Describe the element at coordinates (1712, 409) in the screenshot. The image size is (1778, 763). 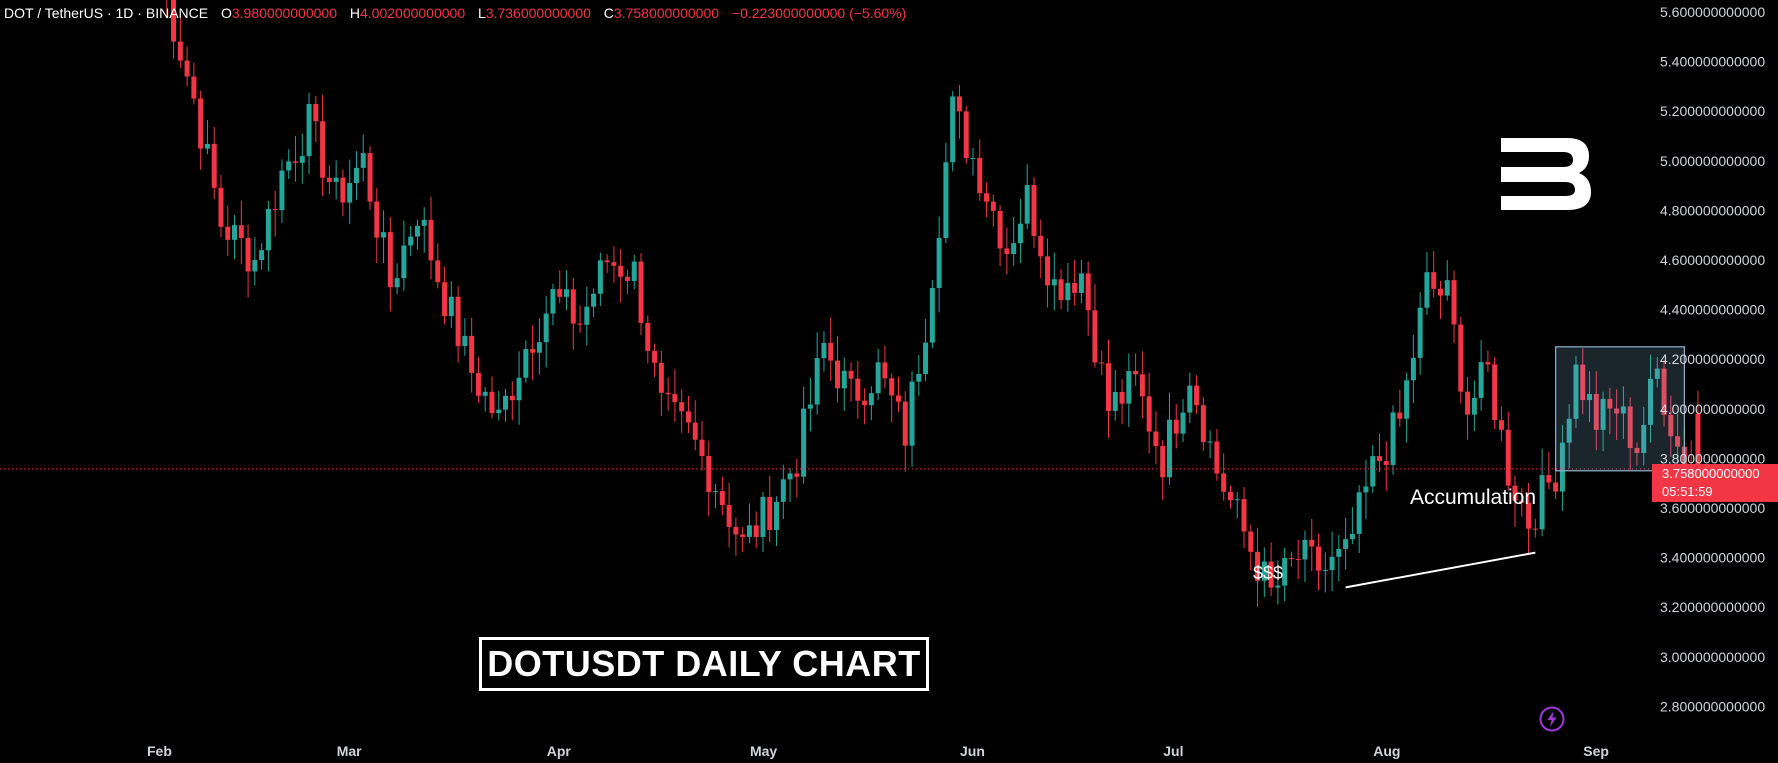
I see `price-tick: 4.000000000000` at that location.